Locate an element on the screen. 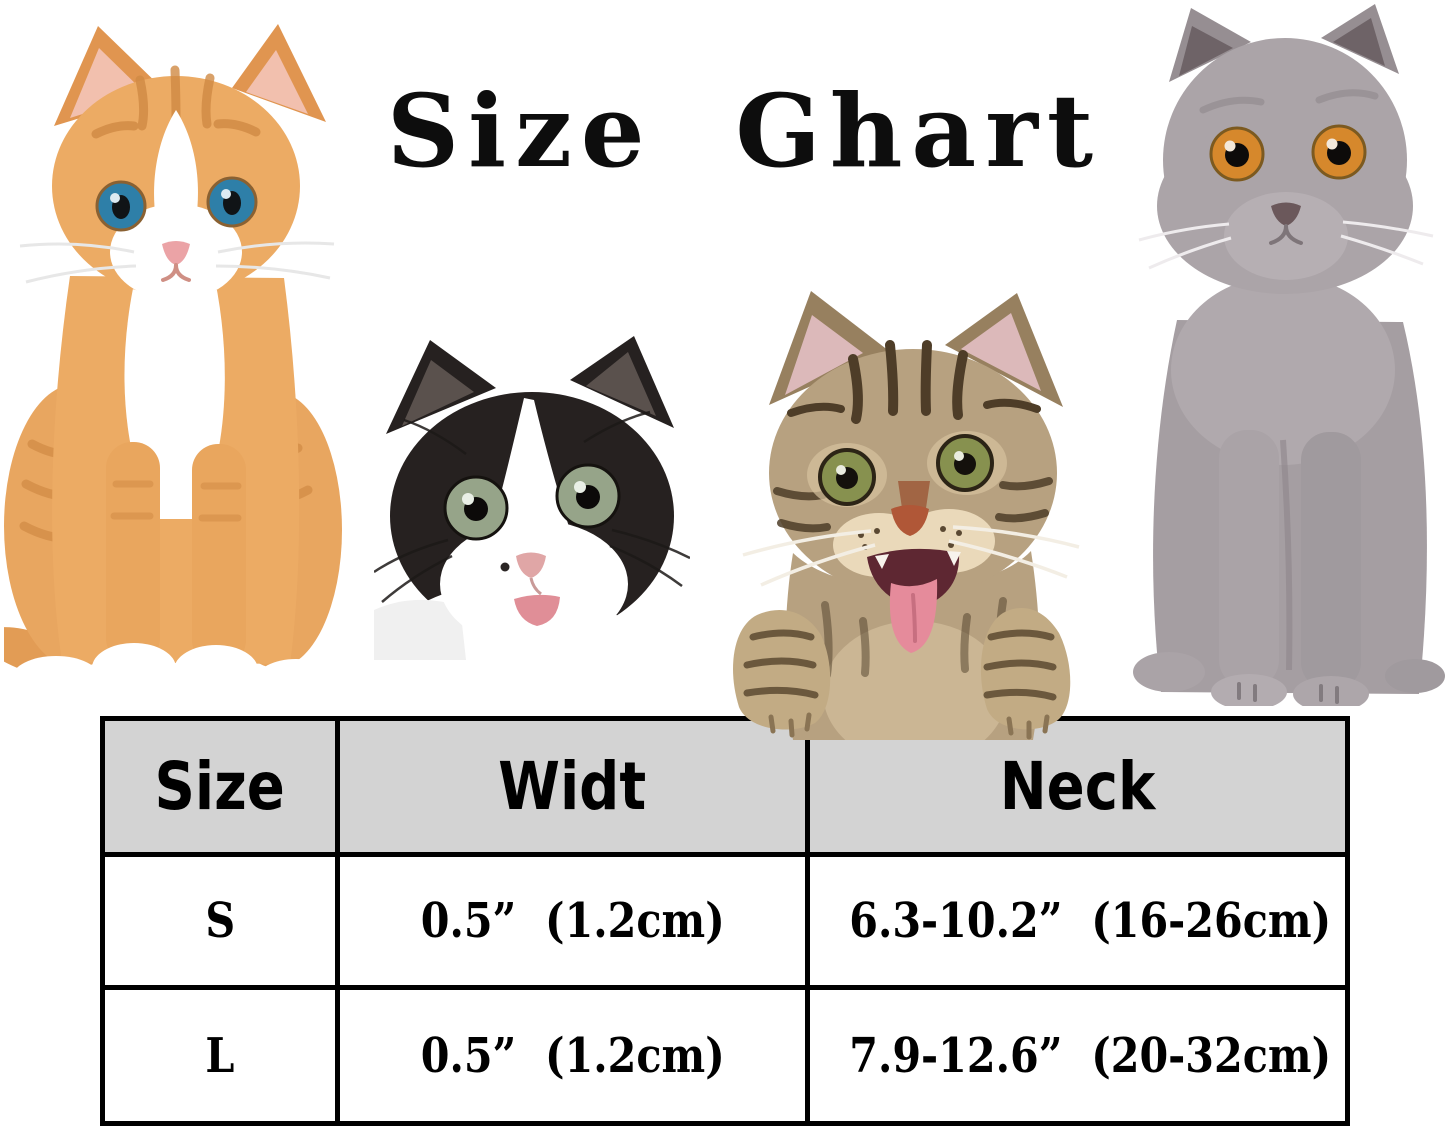 The image size is (1445, 1143). cell-s-size: S is located at coordinates (220, 921).